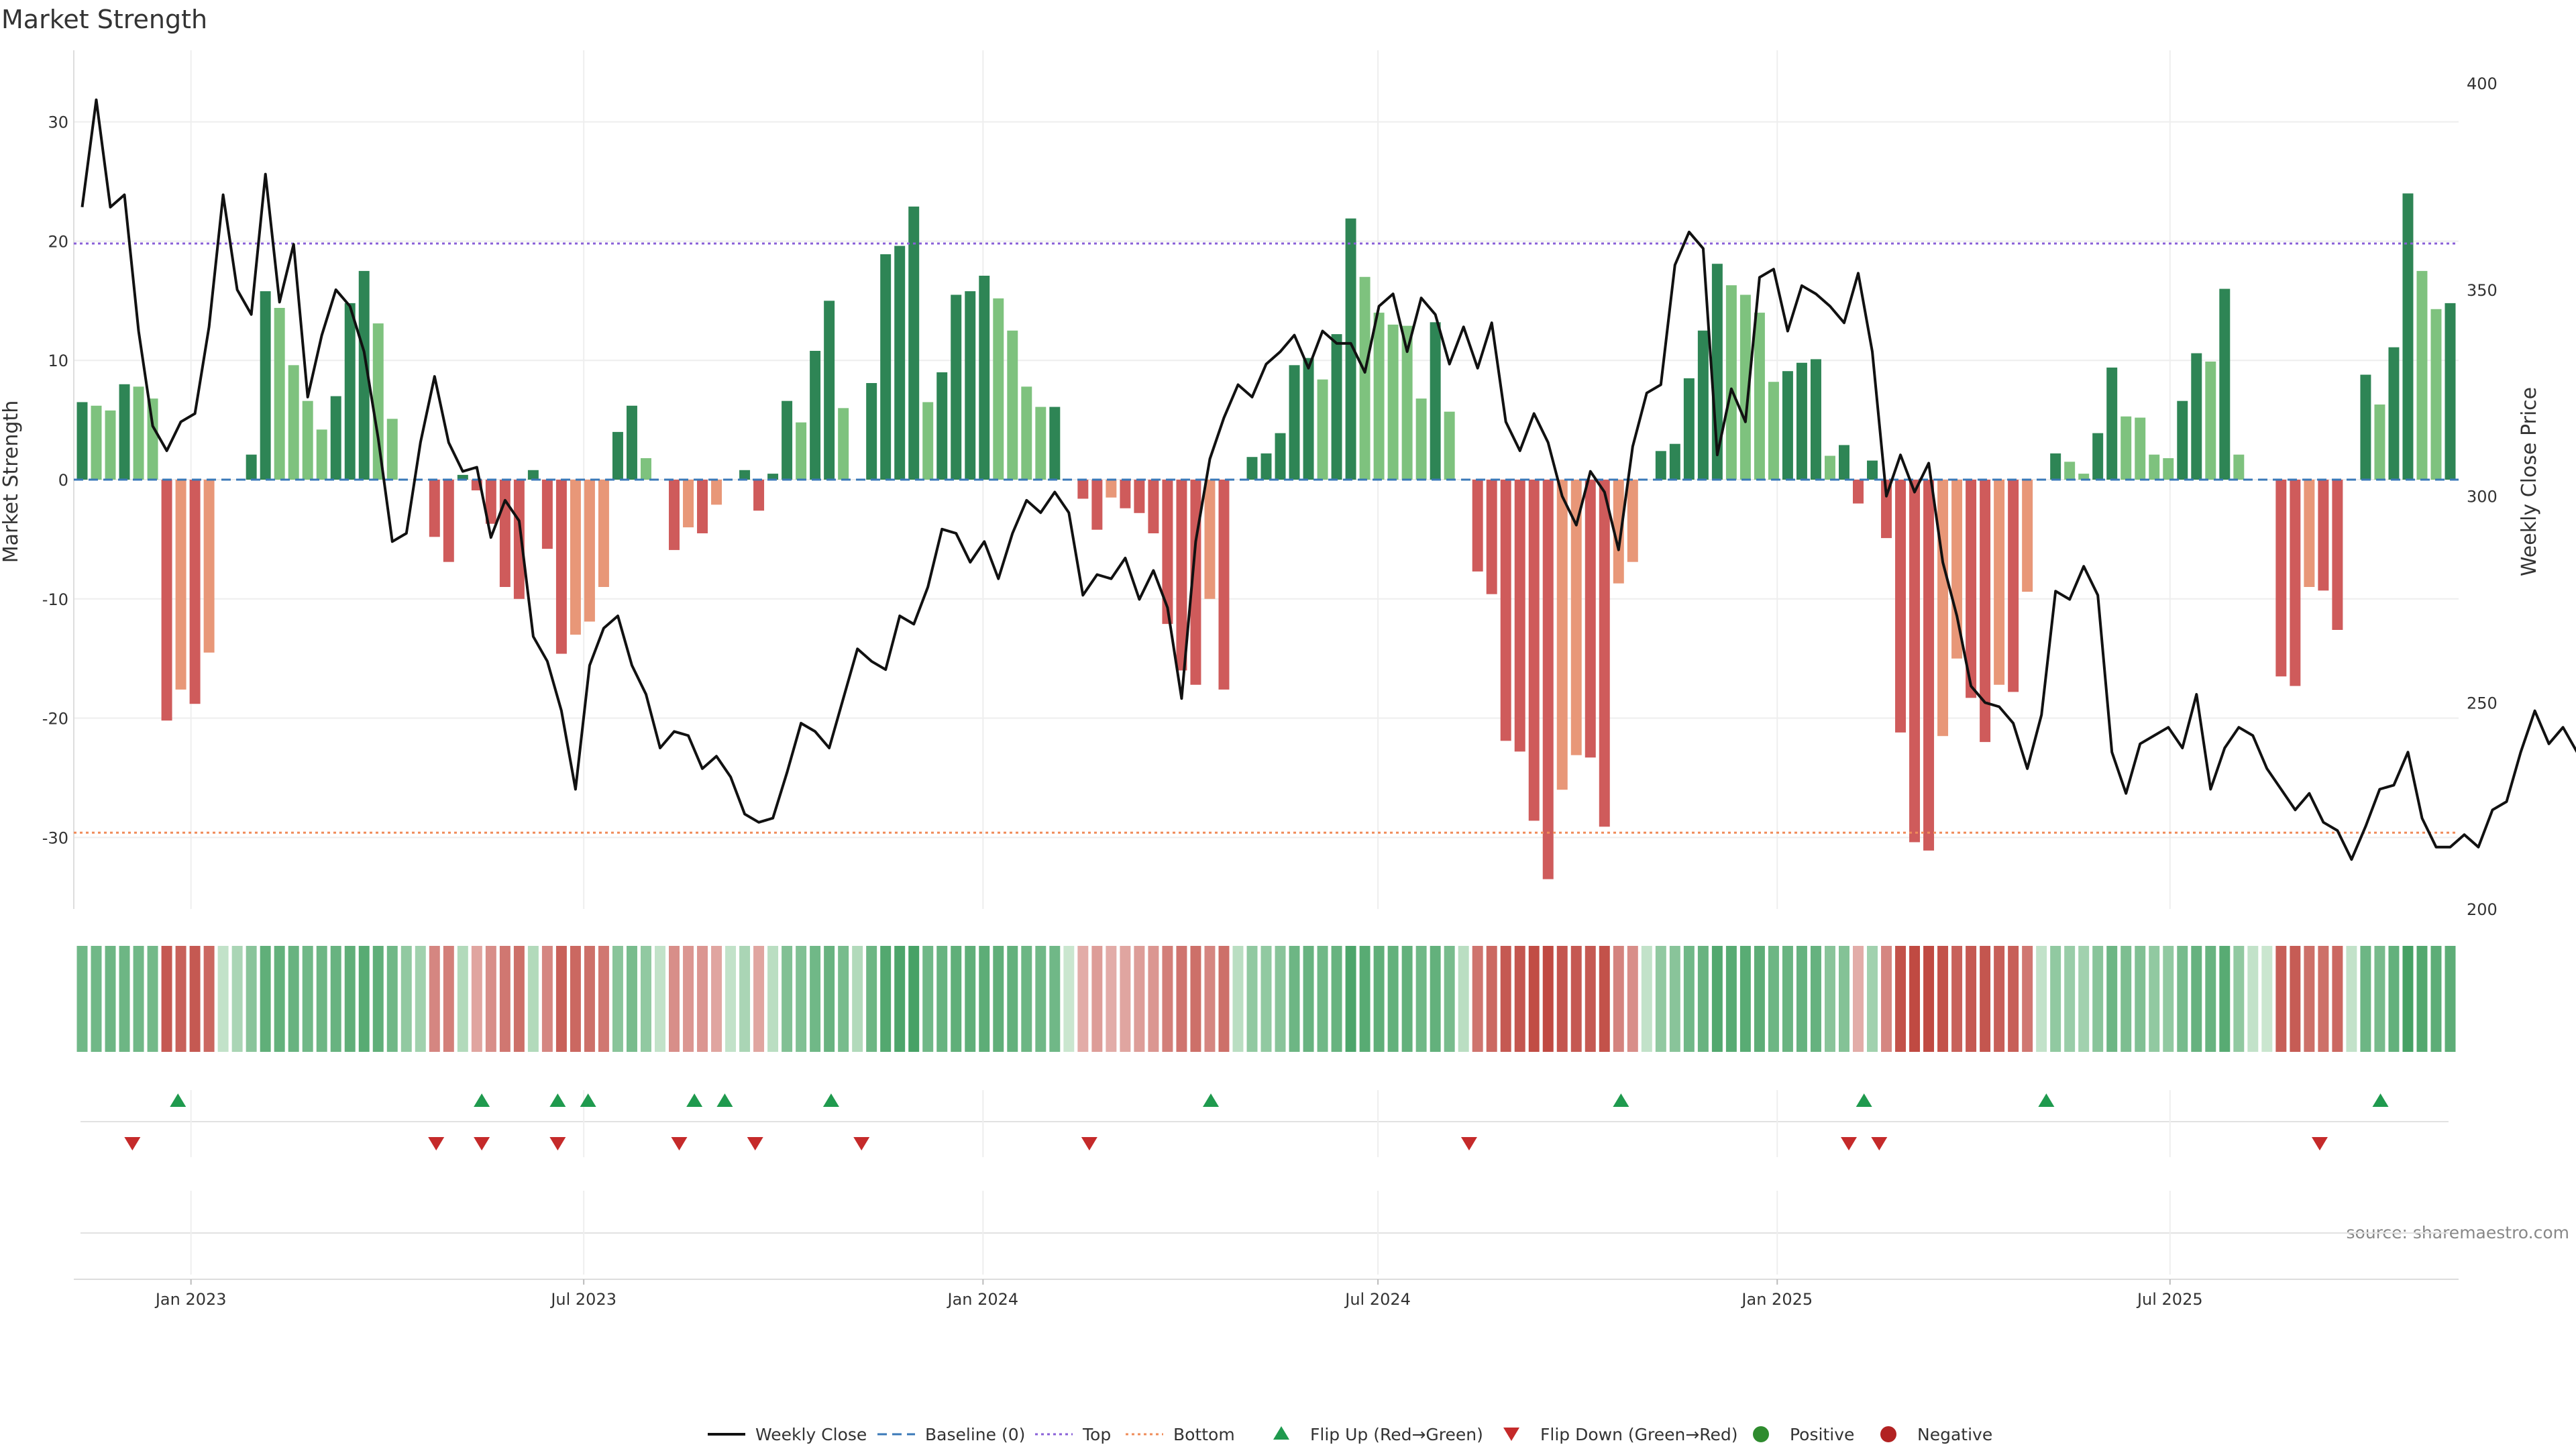 This screenshot has width=2576, height=1449. Describe the element at coordinates (55, 599) in the screenshot. I see `y-tick-label: -10` at that location.